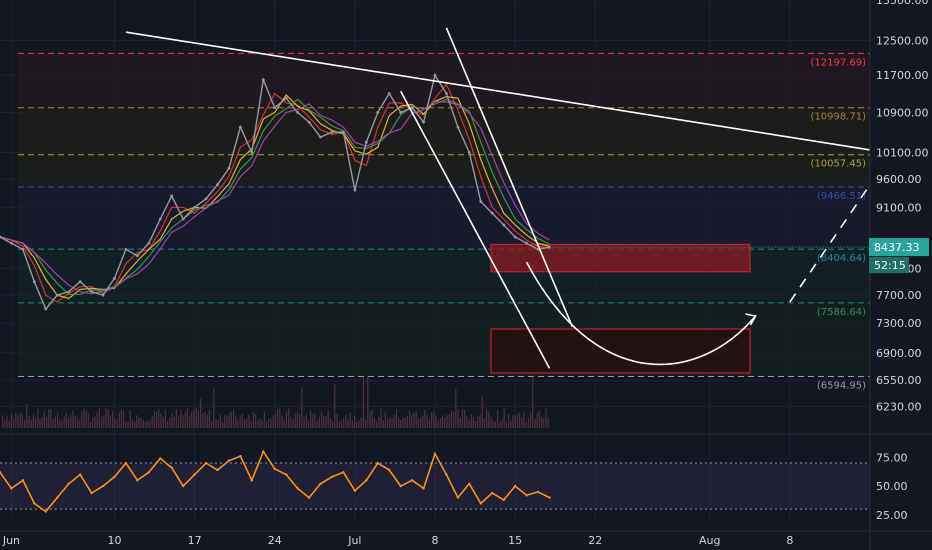  Describe the element at coordinates (892, 486) in the screenshot. I see `oscillator-tick-label-1: 50.00` at that location.